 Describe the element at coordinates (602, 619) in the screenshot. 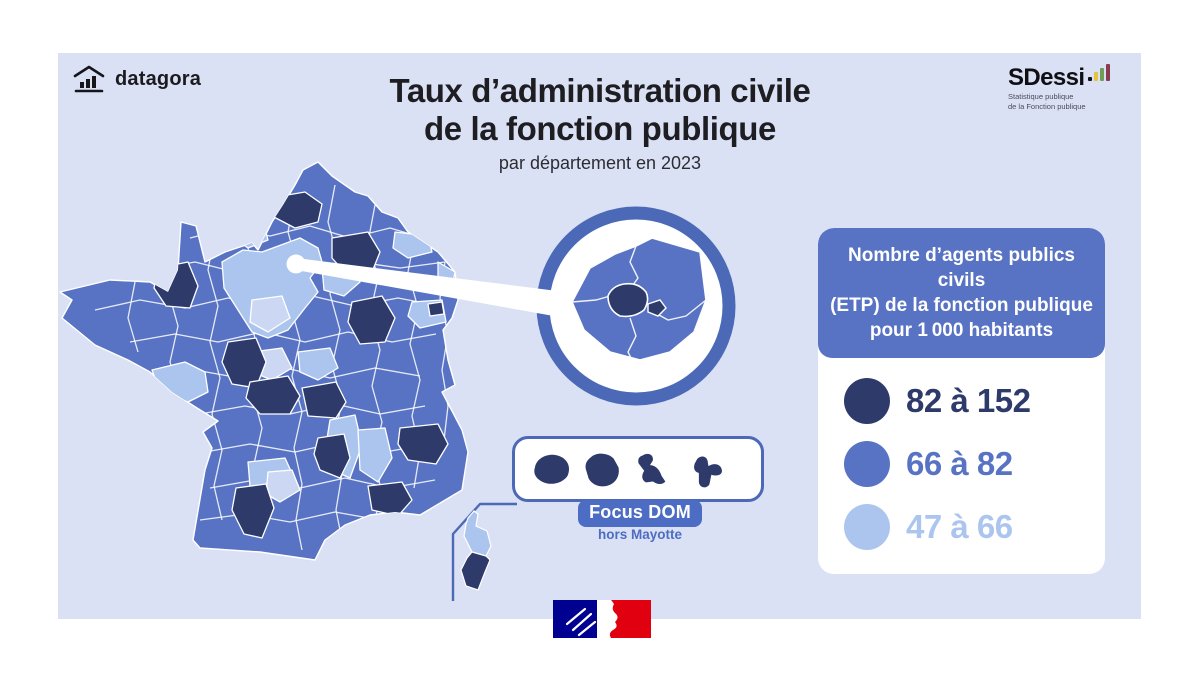

I see `french-republic-logo` at that location.